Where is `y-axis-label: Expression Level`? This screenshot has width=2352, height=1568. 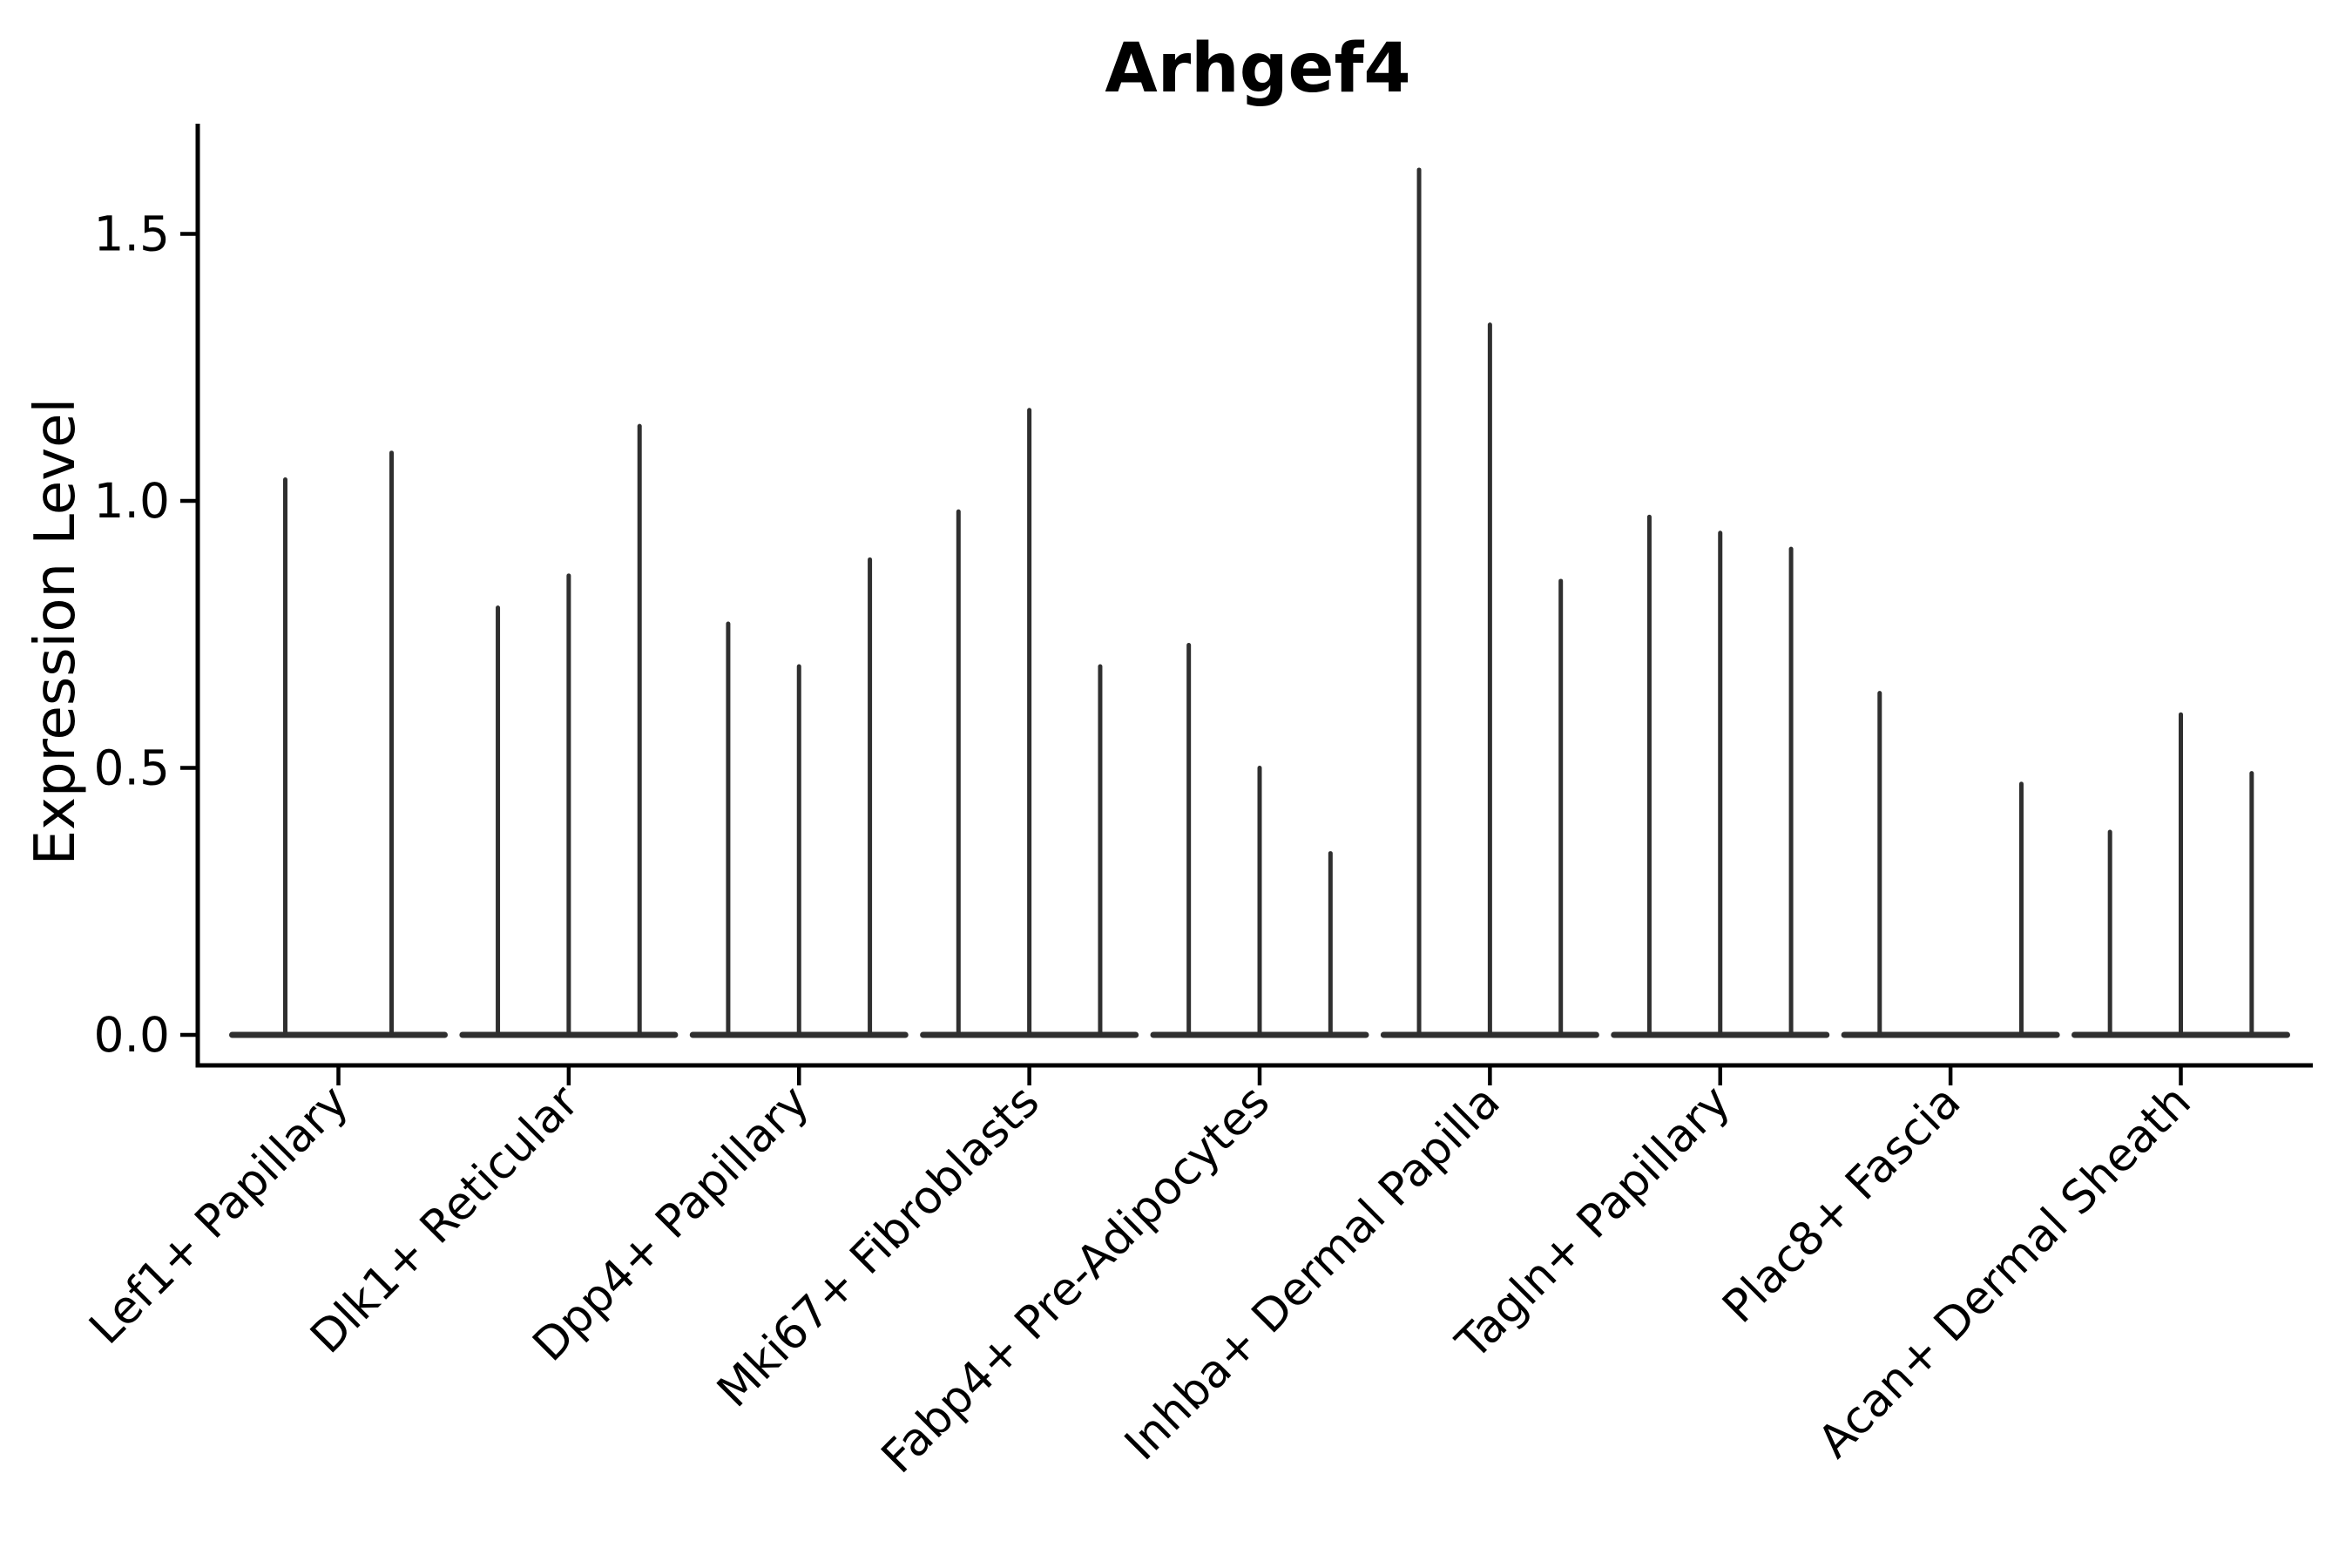 y-axis-label: Expression Level is located at coordinates (56, 632).